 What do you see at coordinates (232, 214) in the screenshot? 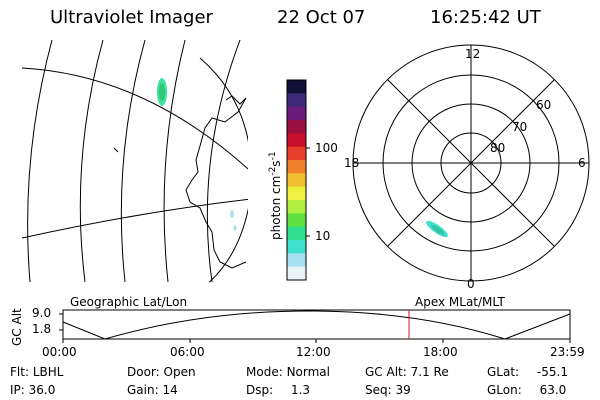
I see `map-aurora-spot` at bounding box center [232, 214].